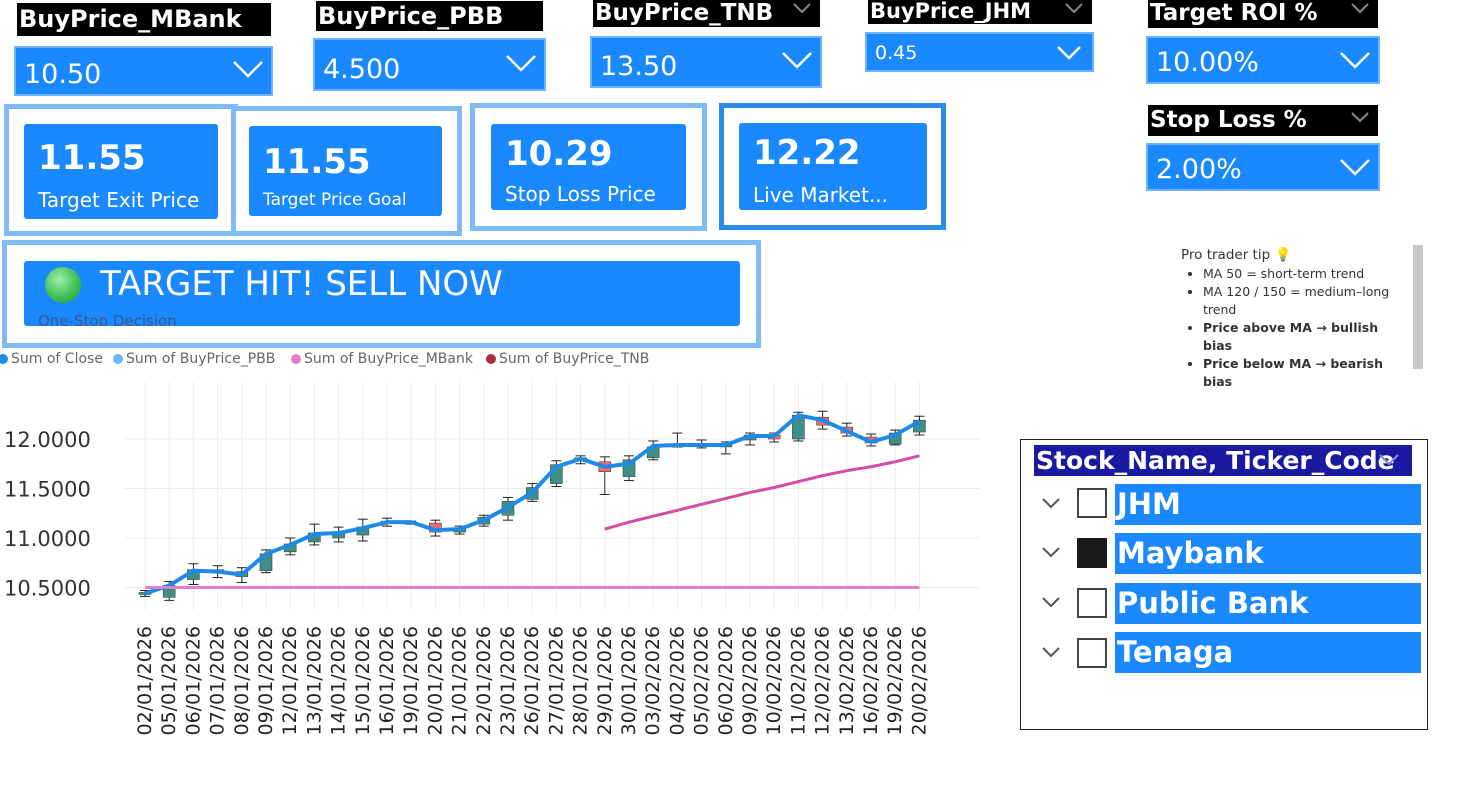  Describe the element at coordinates (1234, 13) in the screenshot. I see `slicer-title-roi-label: Target ROI %` at that location.